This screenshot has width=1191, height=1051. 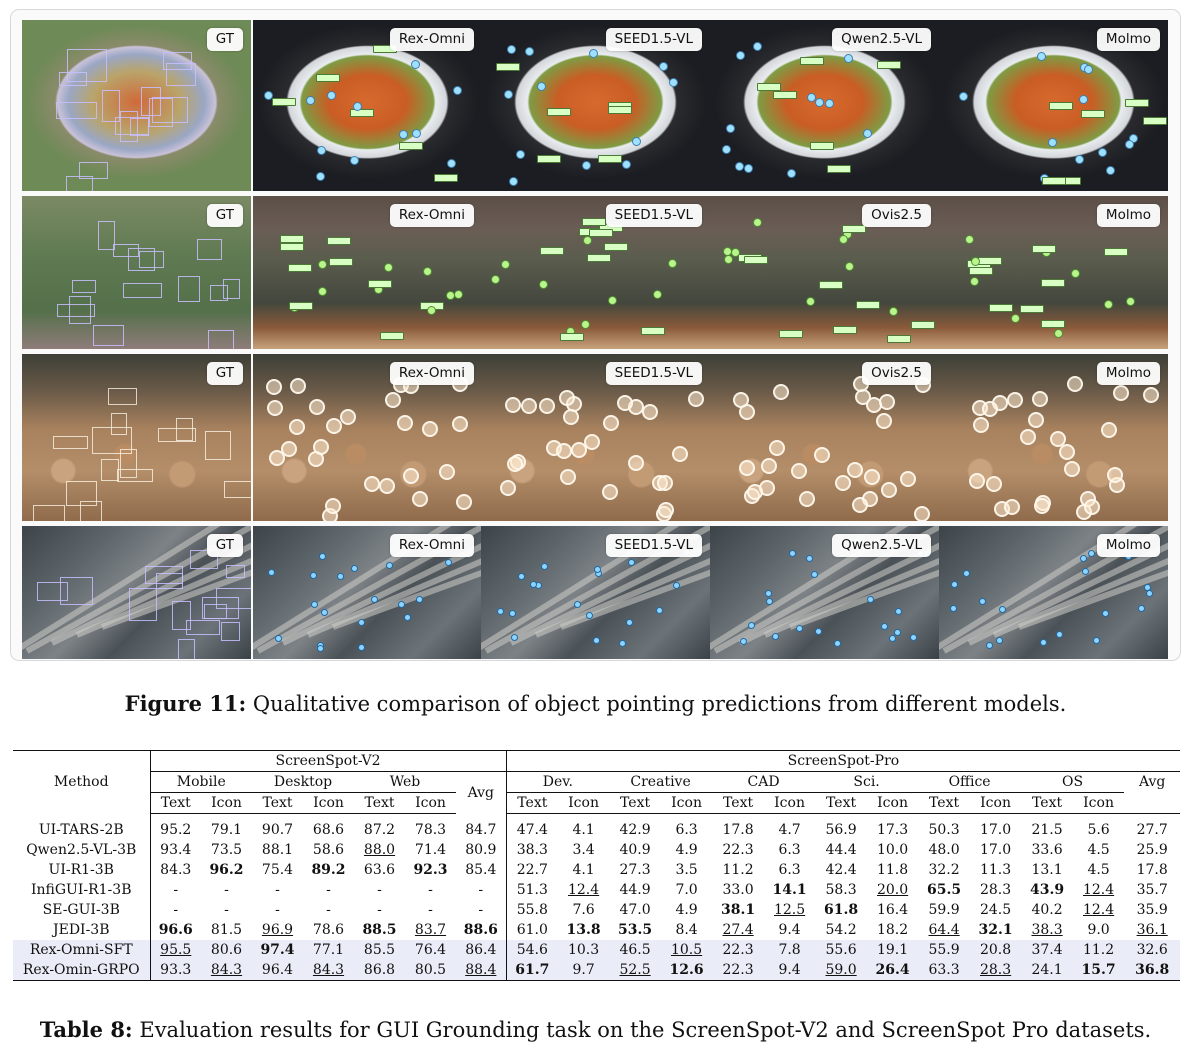 What do you see at coordinates (481, 970) in the screenshot?
I see `score-cell: 88.4` at bounding box center [481, 970].